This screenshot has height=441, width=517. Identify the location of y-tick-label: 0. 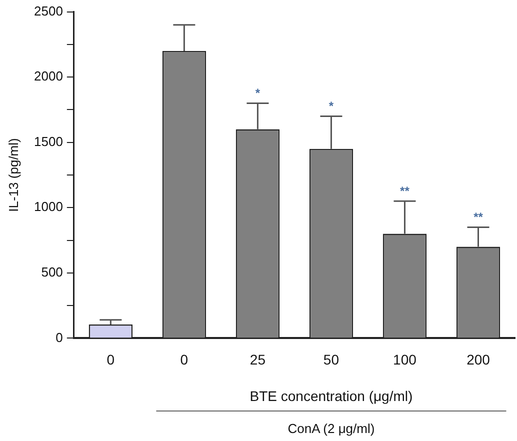
(59, 337).